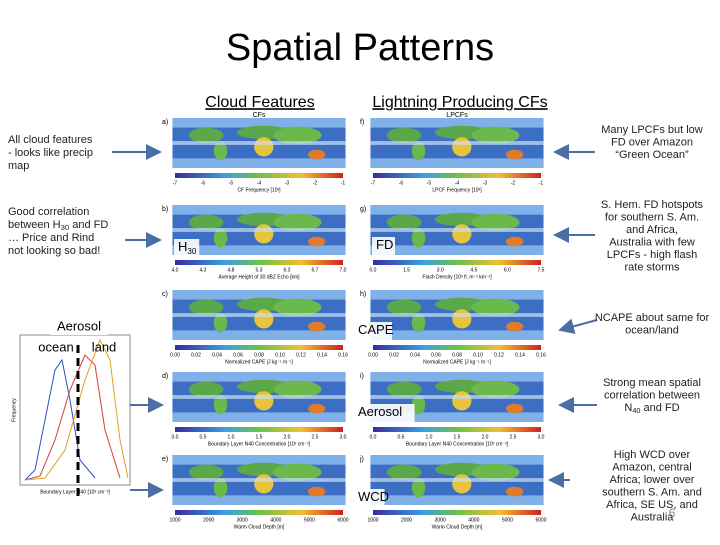  What do you see at coordinates (196, 355) in the screenshot?
I see `colorbar-tick: 0.02` at bounding box center [196, 355].